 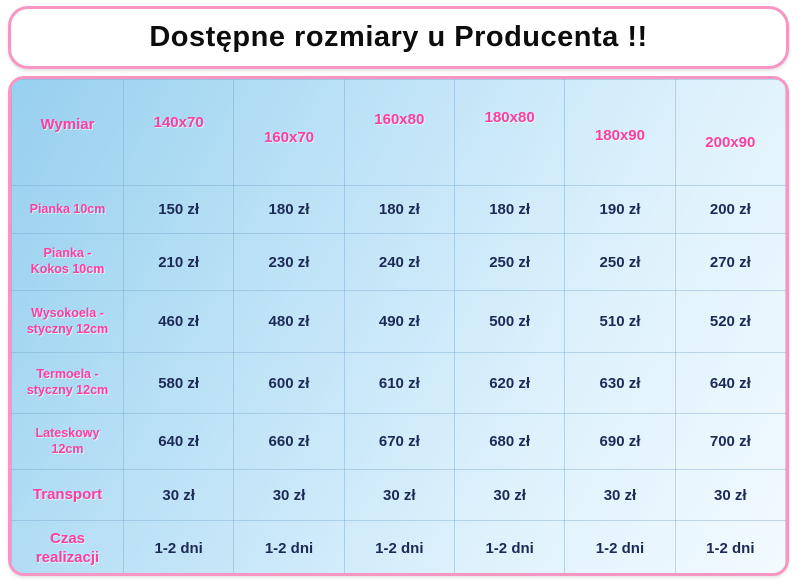 What do you see at coordinates (620, 209) in the screenshot?
I see `price-cell: 190 zł` at bounding box center [620, 209].